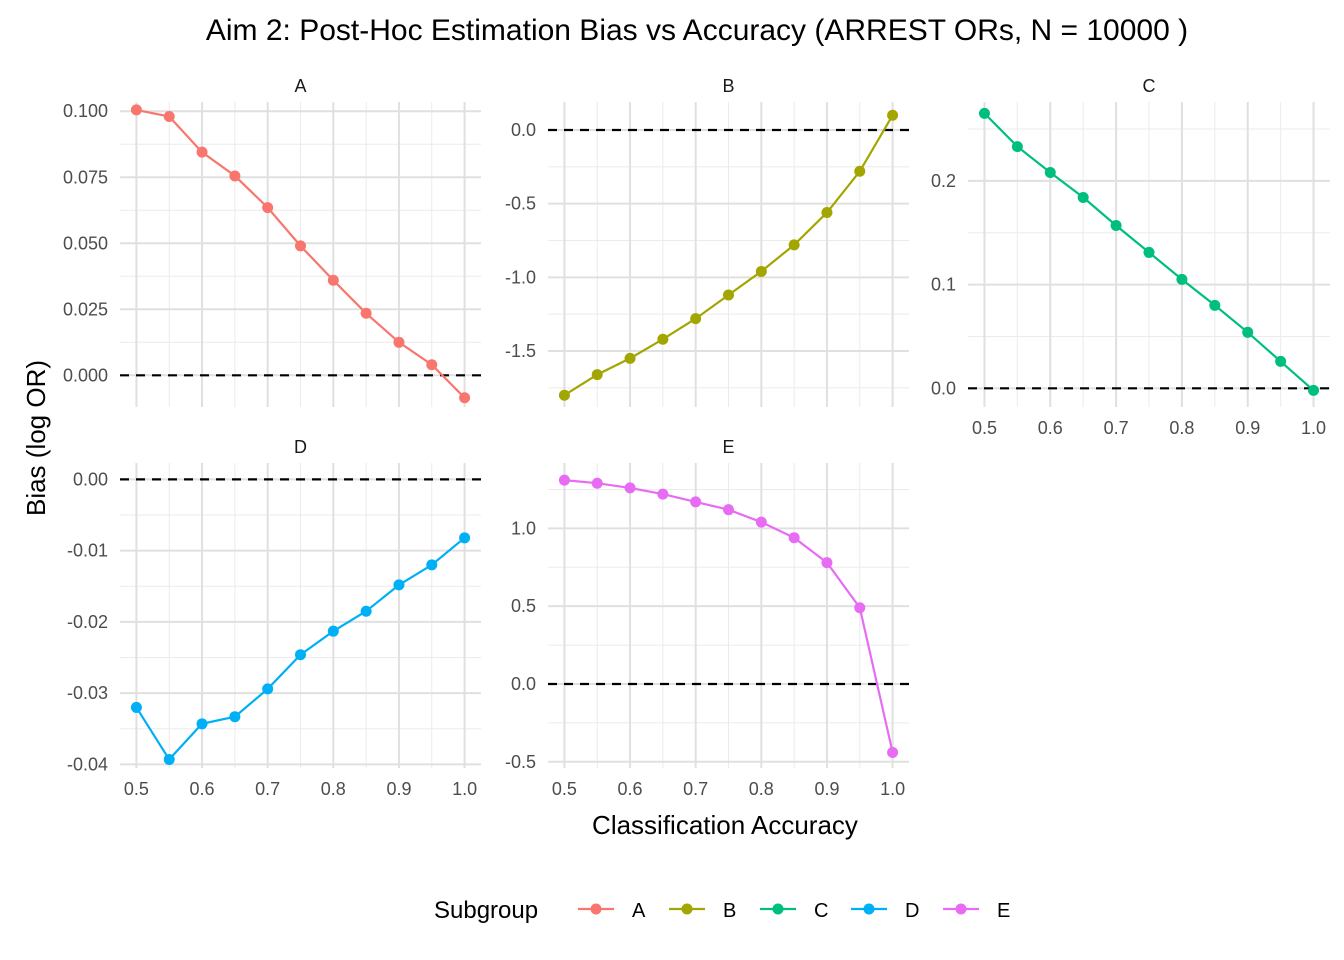  Describe the element at coordinates (486, 910) in the screenshot. I see `legend-title: Subgroup` at that location.